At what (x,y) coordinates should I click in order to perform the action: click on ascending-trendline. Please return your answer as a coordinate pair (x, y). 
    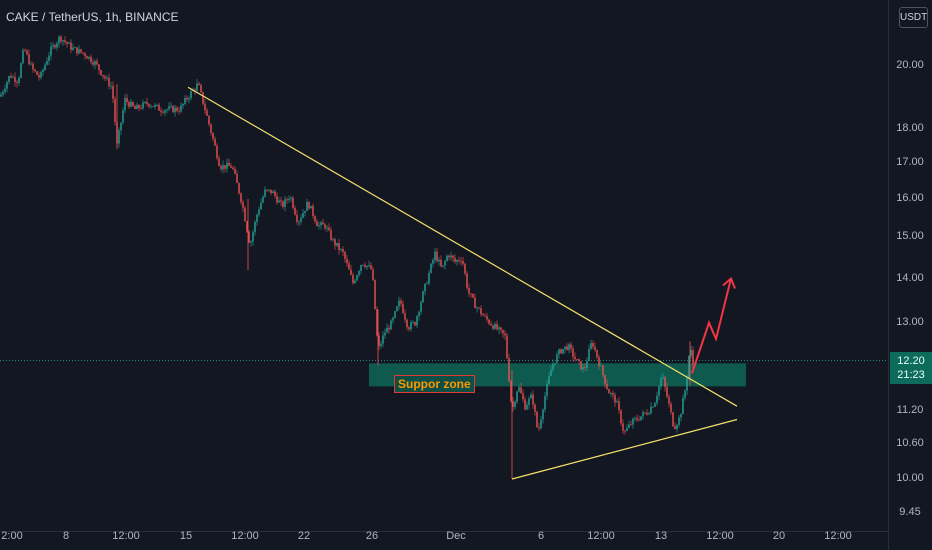
    Looking at the image, I should click on (624, 449).